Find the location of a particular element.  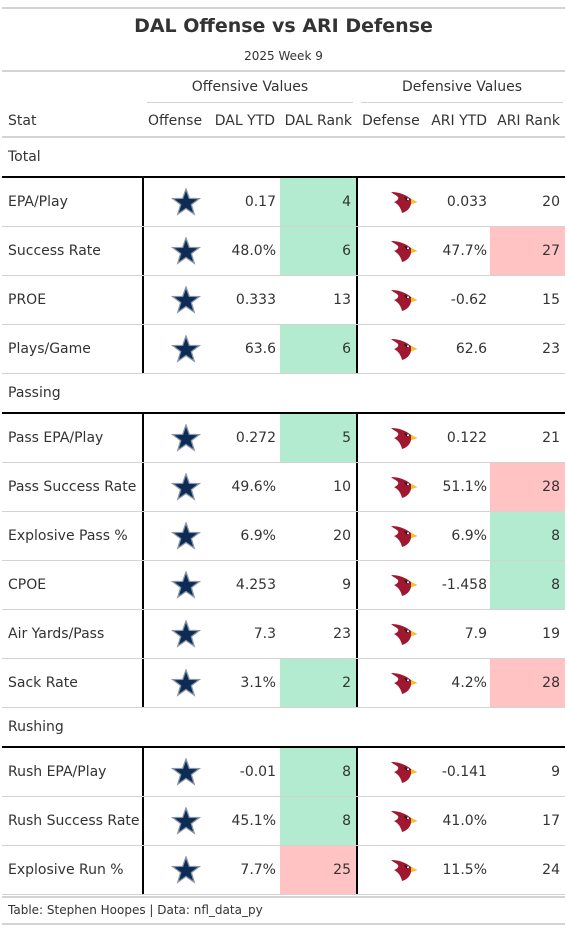

offensive-values-spanner: Offensive Values is located at coordinates (250, 87).